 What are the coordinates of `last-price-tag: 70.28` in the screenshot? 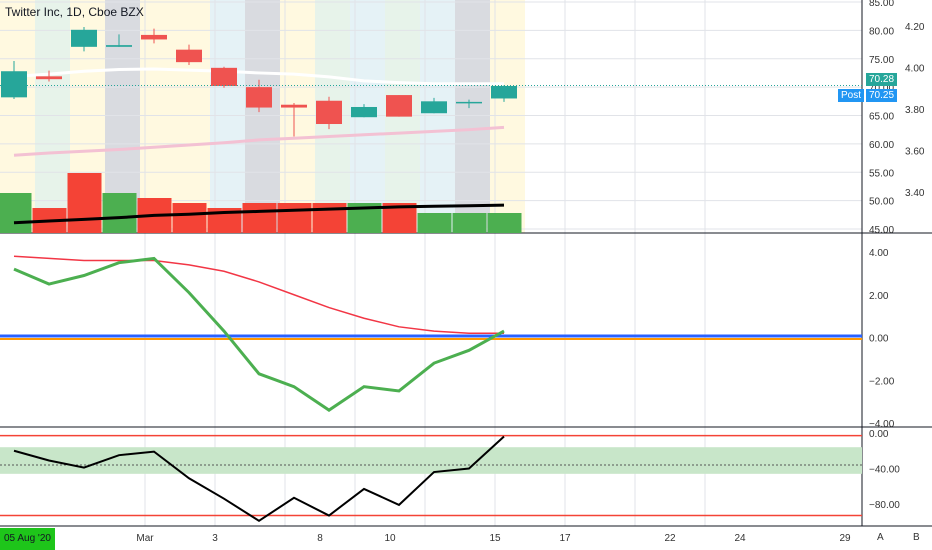 It's located at (882, 79).